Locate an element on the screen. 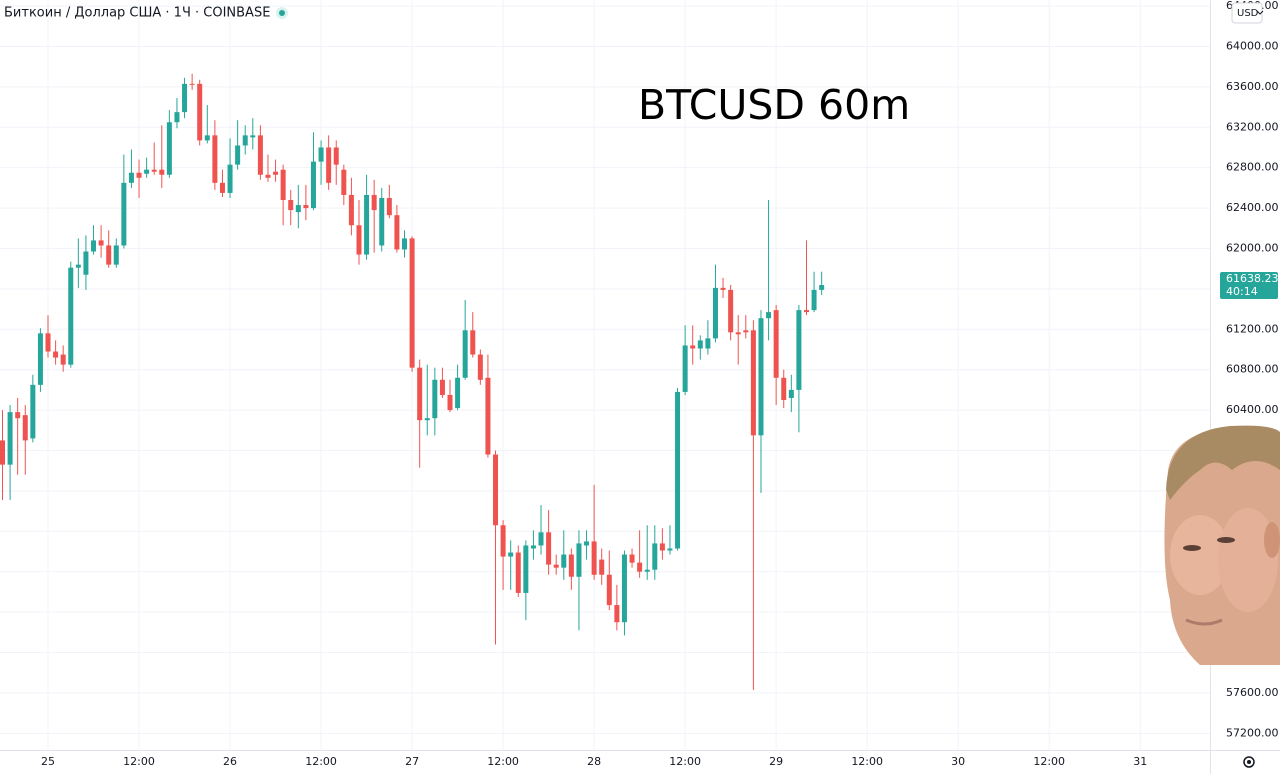  y-tick-label: 60800.00 is located at coordinates (1252, 369).